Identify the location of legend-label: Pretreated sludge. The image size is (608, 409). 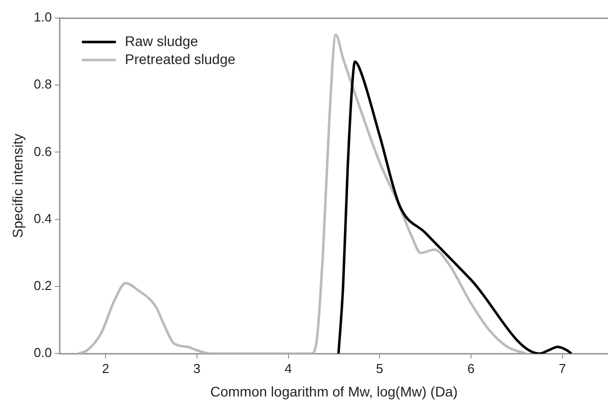
(180, 58).